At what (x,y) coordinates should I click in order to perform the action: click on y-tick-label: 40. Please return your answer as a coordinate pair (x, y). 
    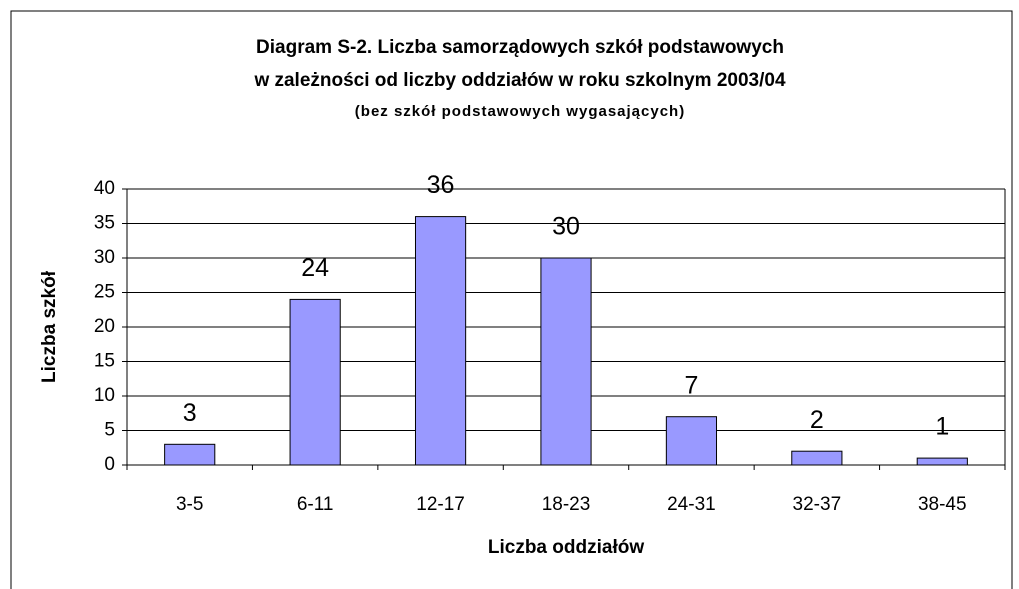
    Looking at the image, I should click on (104, 188).